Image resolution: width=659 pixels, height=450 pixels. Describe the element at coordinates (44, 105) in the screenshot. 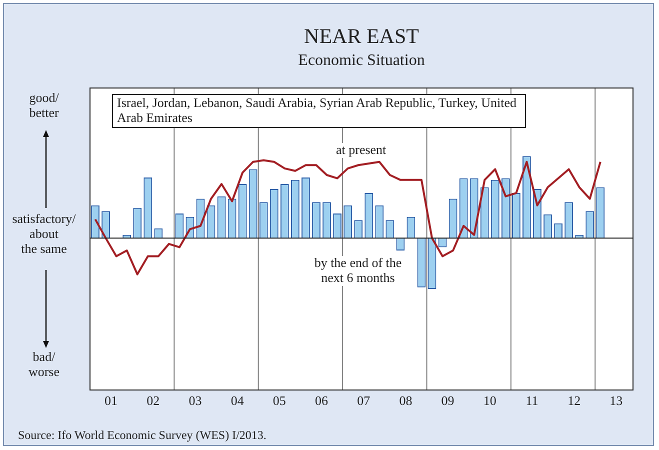

I see `text: good/ better` at that location.